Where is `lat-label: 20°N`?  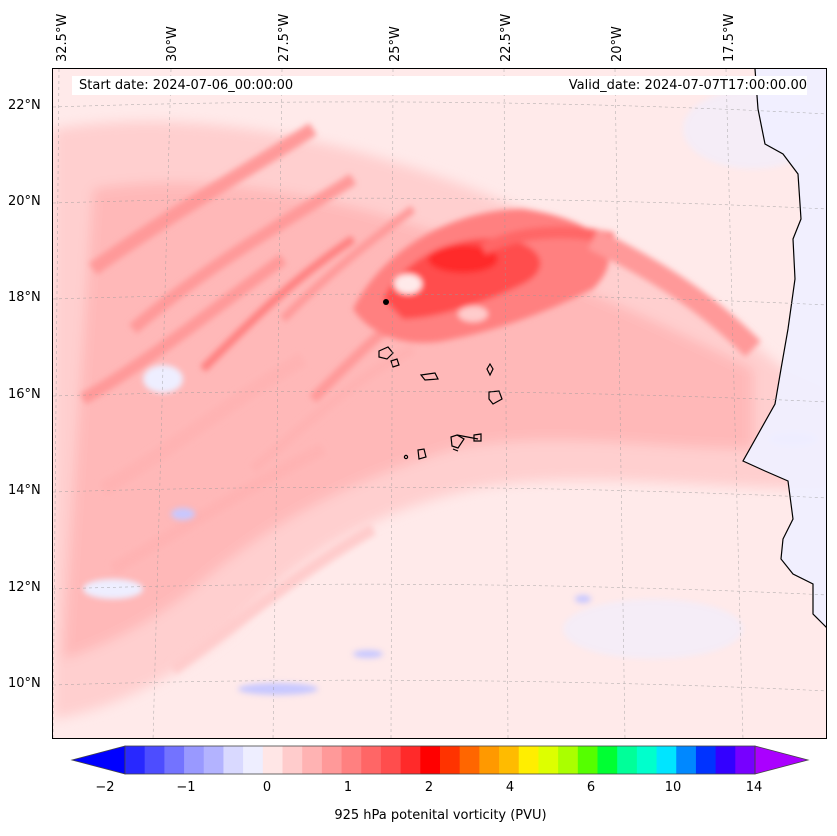
lat-label: 20°N is located at coordinates (24, 201).